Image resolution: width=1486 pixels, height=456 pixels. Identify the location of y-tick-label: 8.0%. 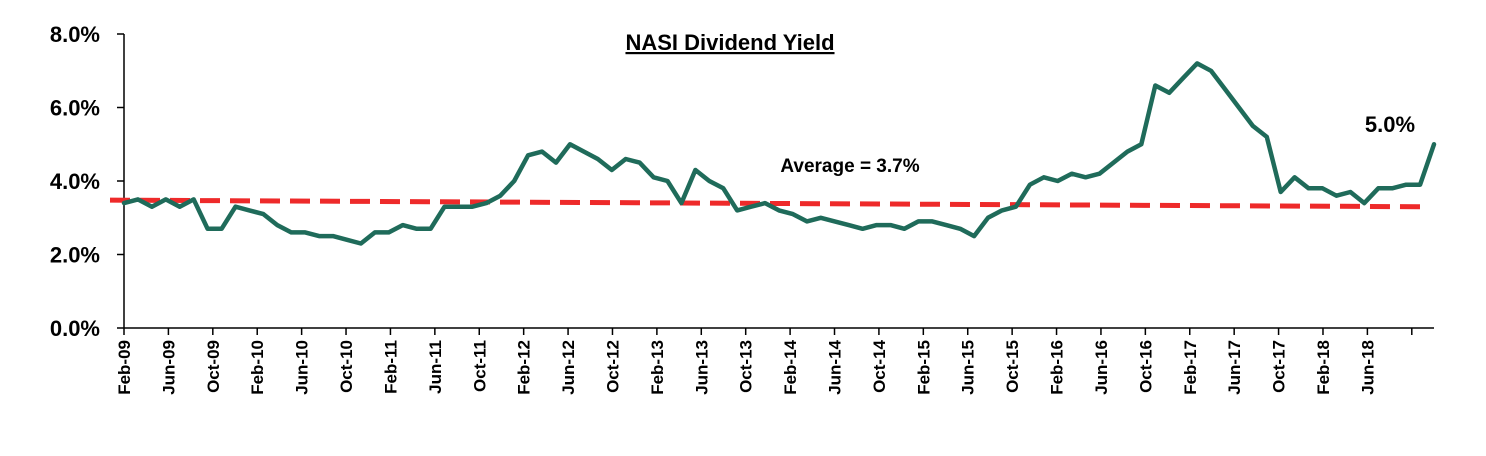
(75, 34).